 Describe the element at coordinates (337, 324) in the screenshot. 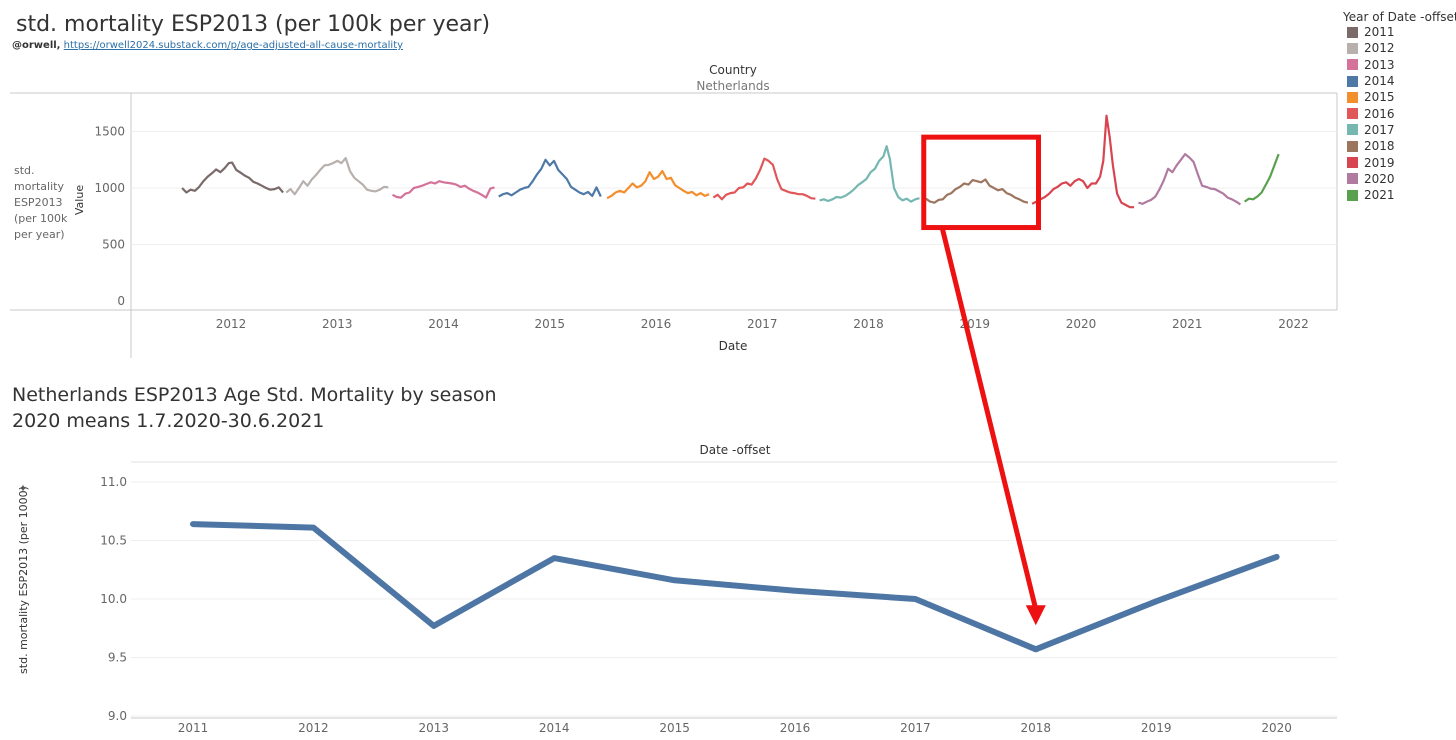

I see `top-chart-x-tick: 2013` at that location.